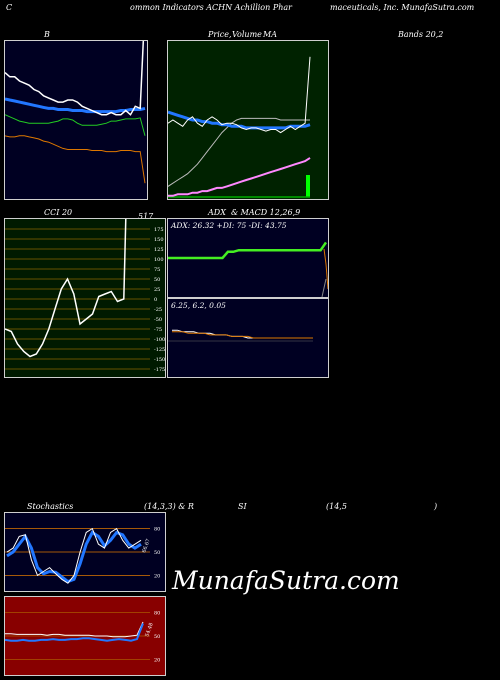 The image size is (500, 680). I want to click on watermark: MunafaSutra.com, so click(286, 580).